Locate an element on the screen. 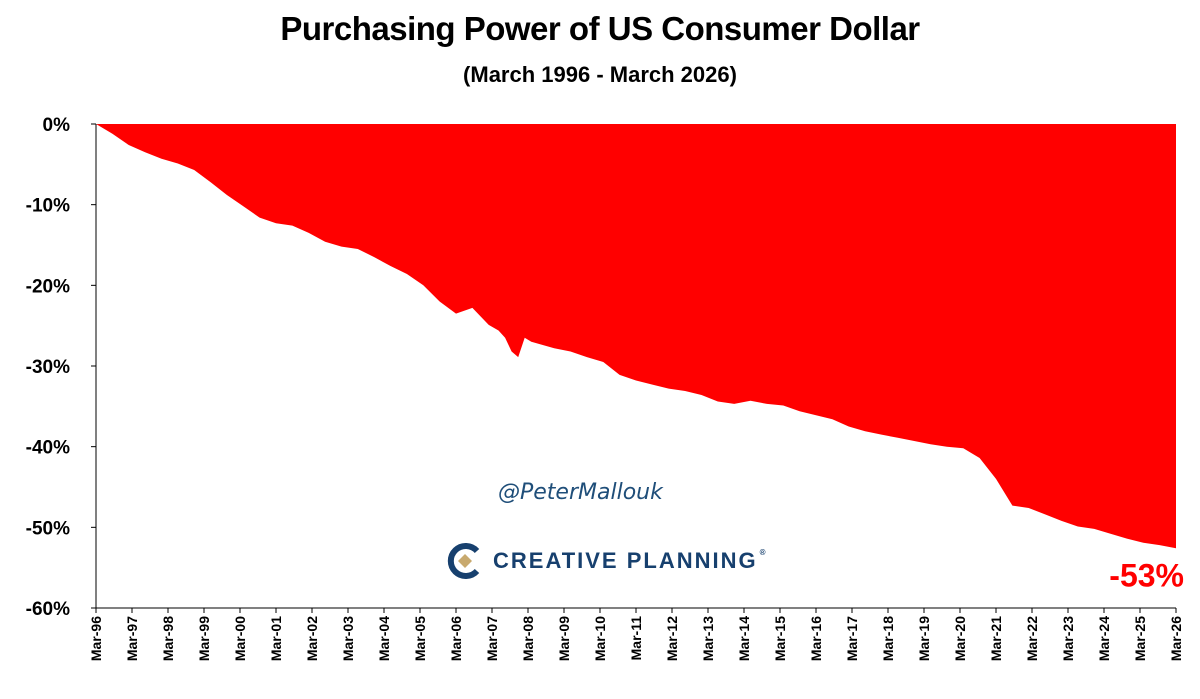 This screenshot has height=699, width=1200. x-tick-label: Mar-11 is located at coordinates (636, 638).